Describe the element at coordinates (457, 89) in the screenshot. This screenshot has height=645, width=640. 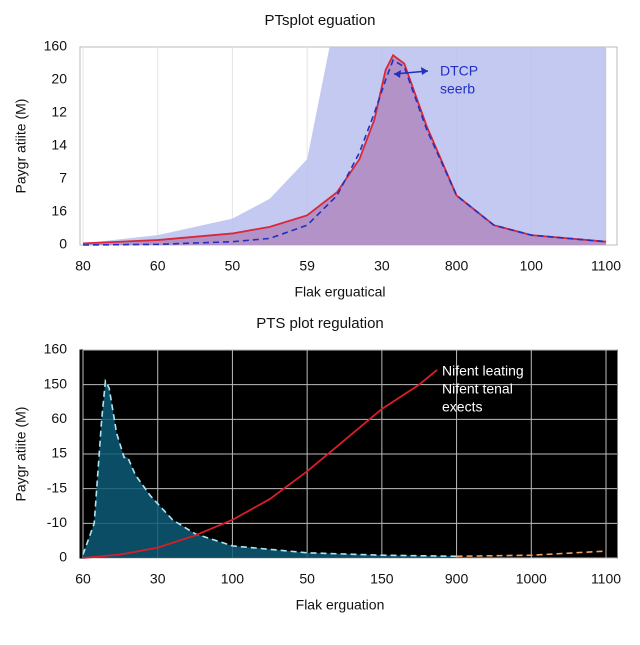
I see `annotation: seerb` at that location.